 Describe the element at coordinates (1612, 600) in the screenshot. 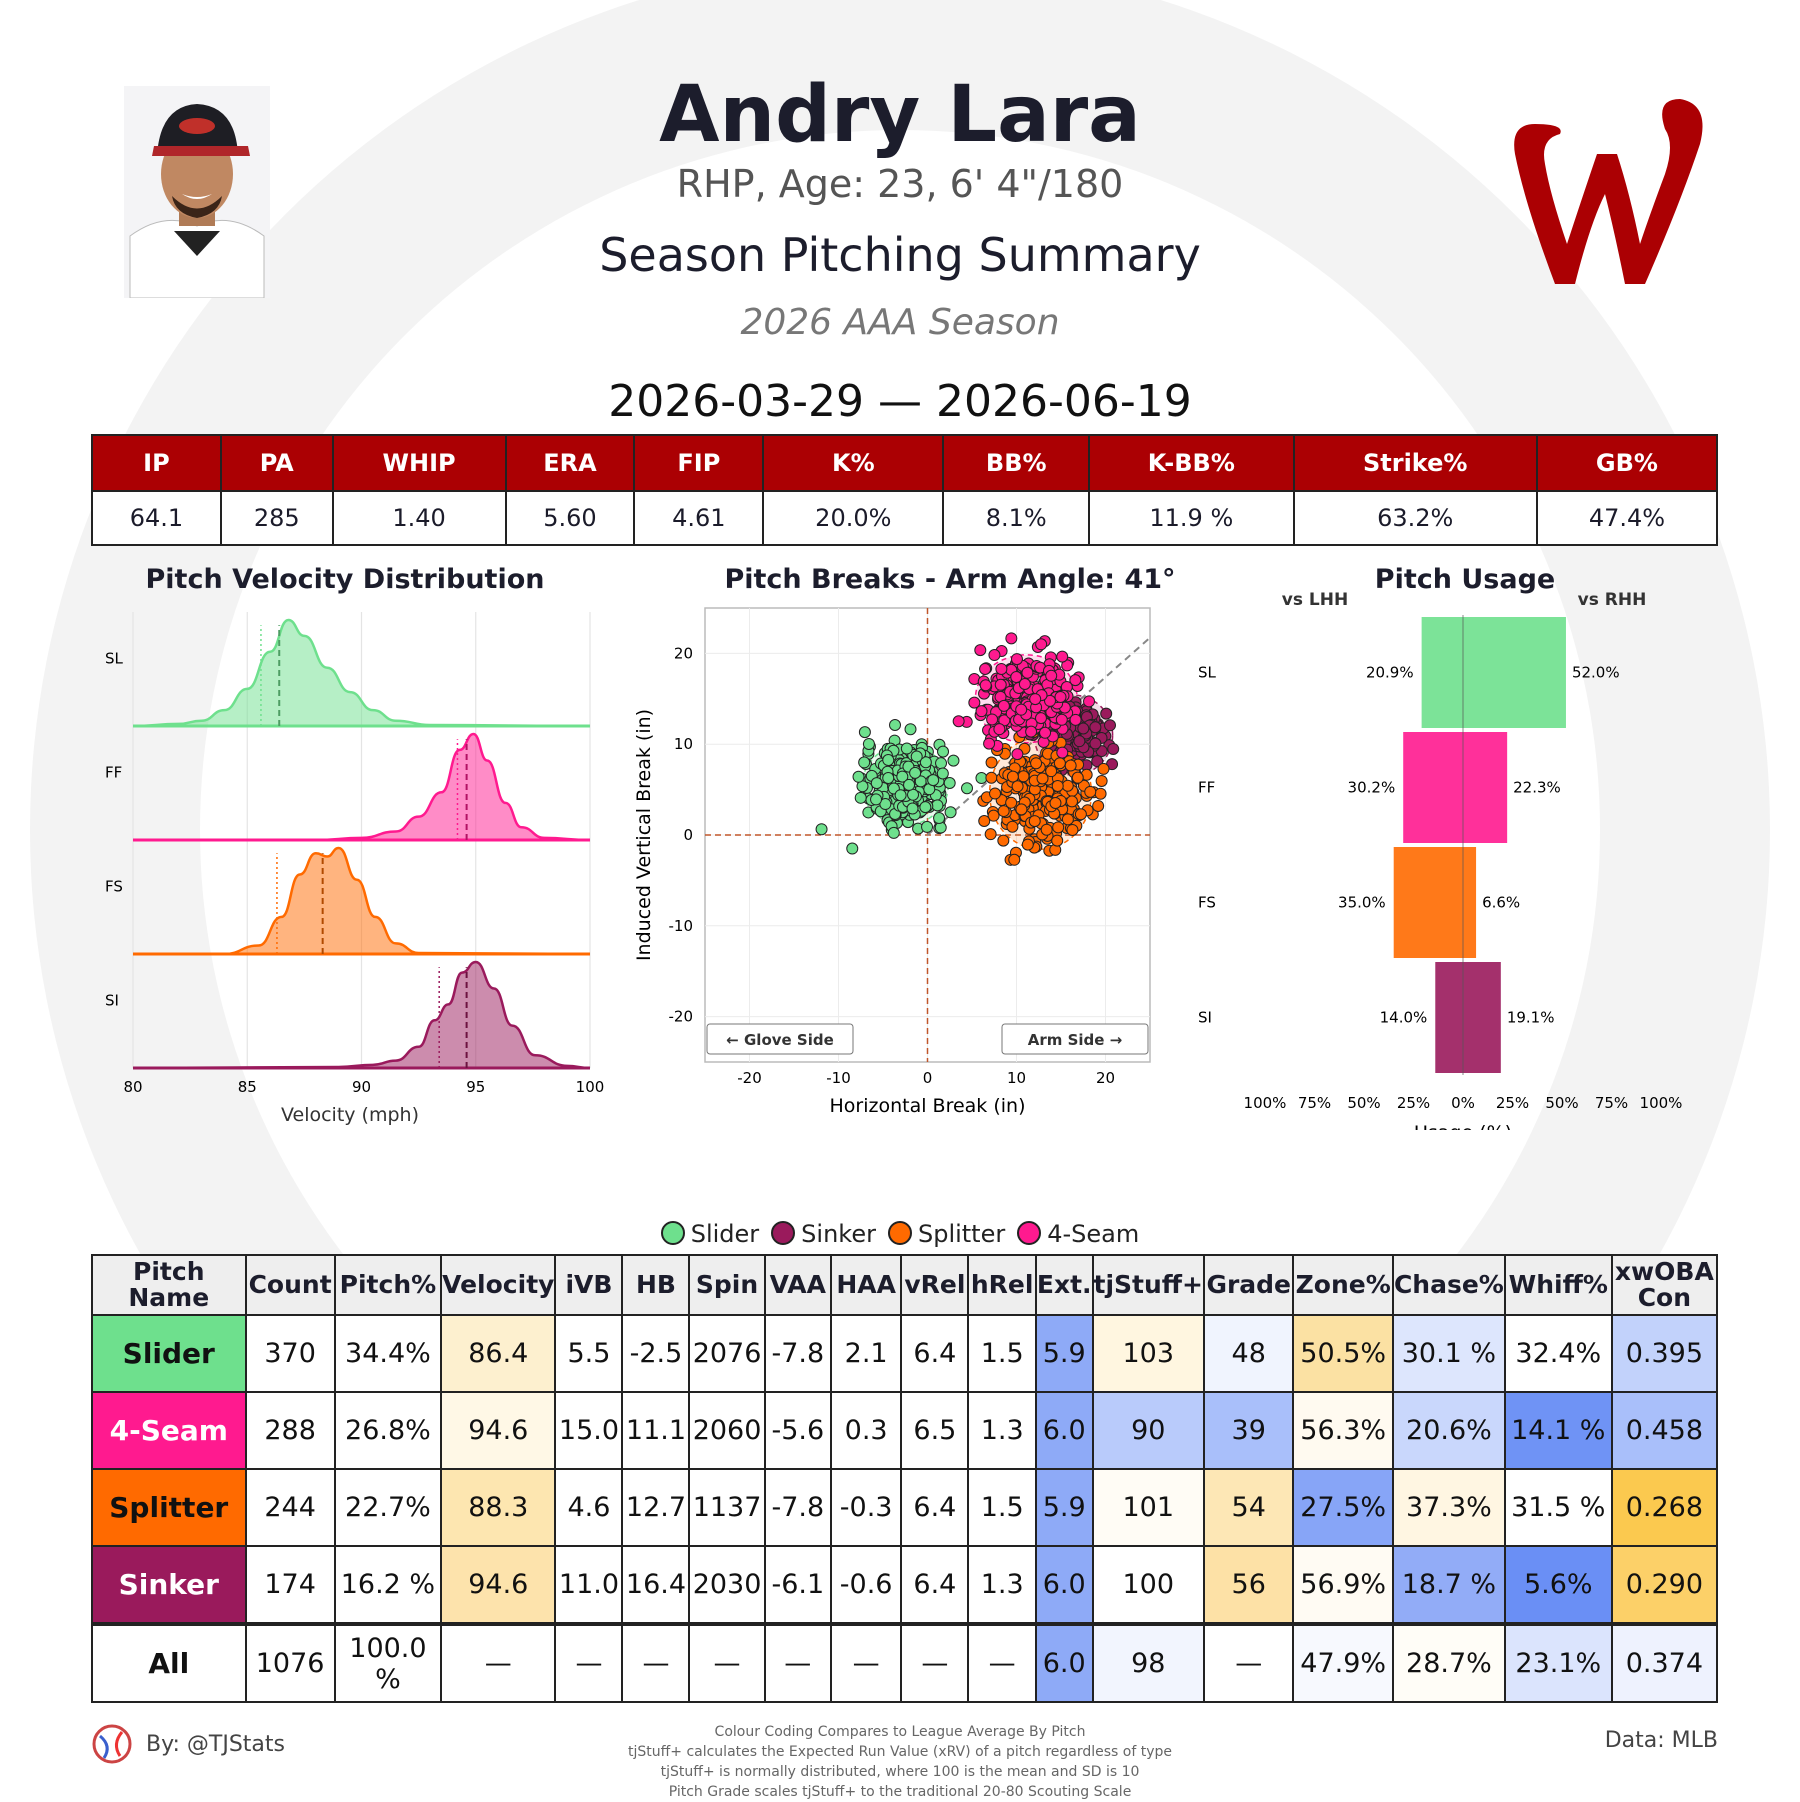

I see `usage-right-label: vs RHH` at that location.